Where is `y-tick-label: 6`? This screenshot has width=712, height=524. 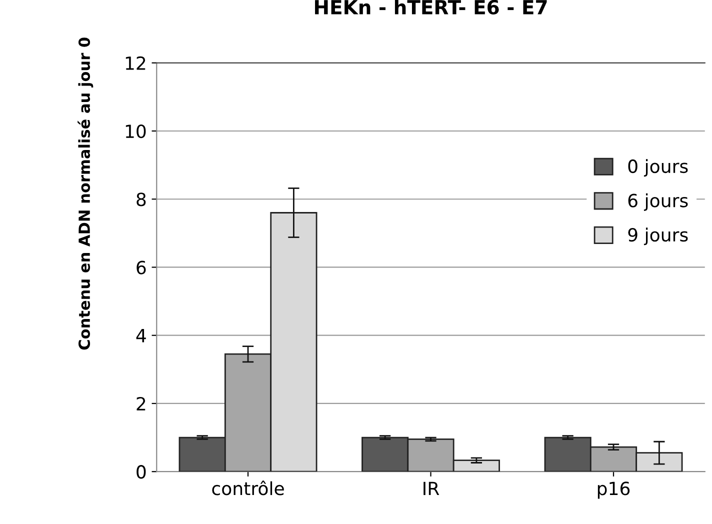
y-tick-label: 6 is located at coordinates (141, 267).